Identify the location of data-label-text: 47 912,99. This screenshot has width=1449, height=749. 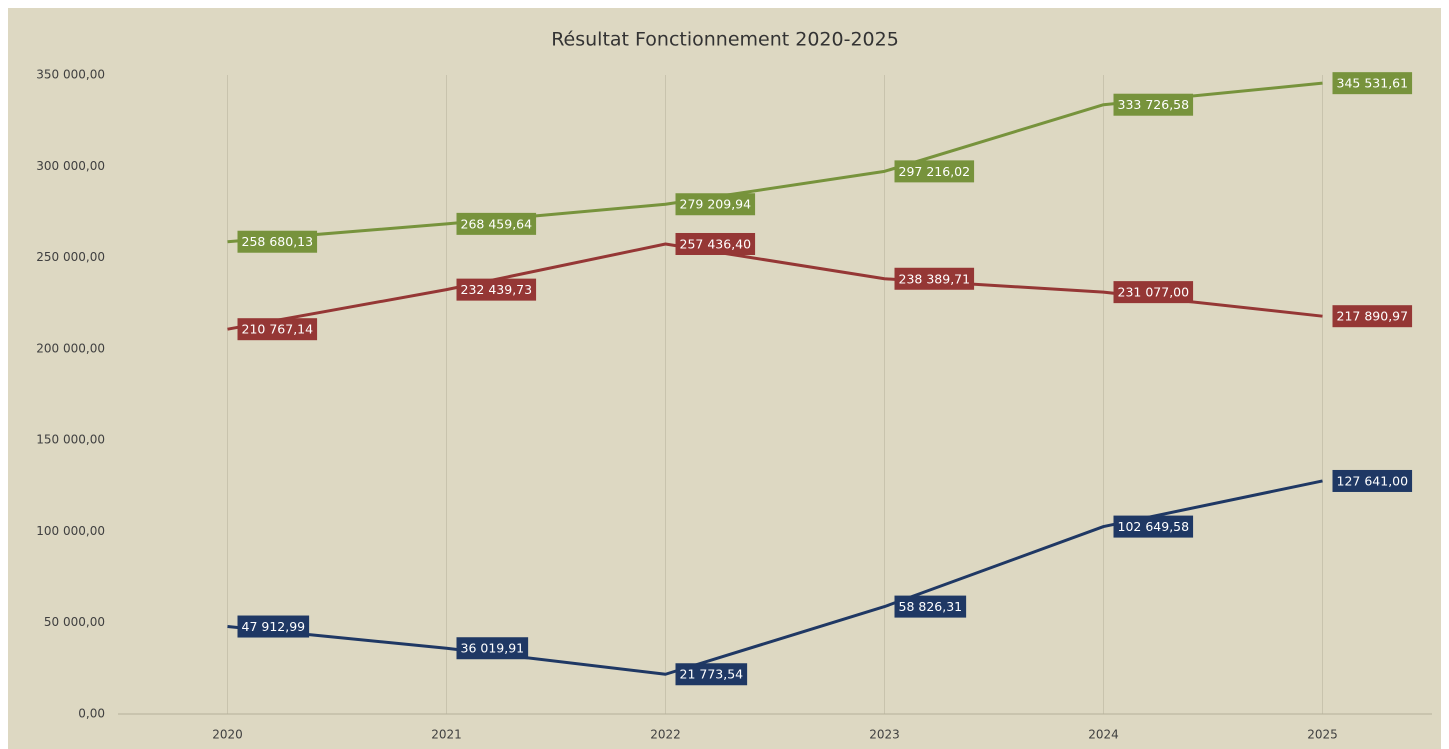
(274, 626).